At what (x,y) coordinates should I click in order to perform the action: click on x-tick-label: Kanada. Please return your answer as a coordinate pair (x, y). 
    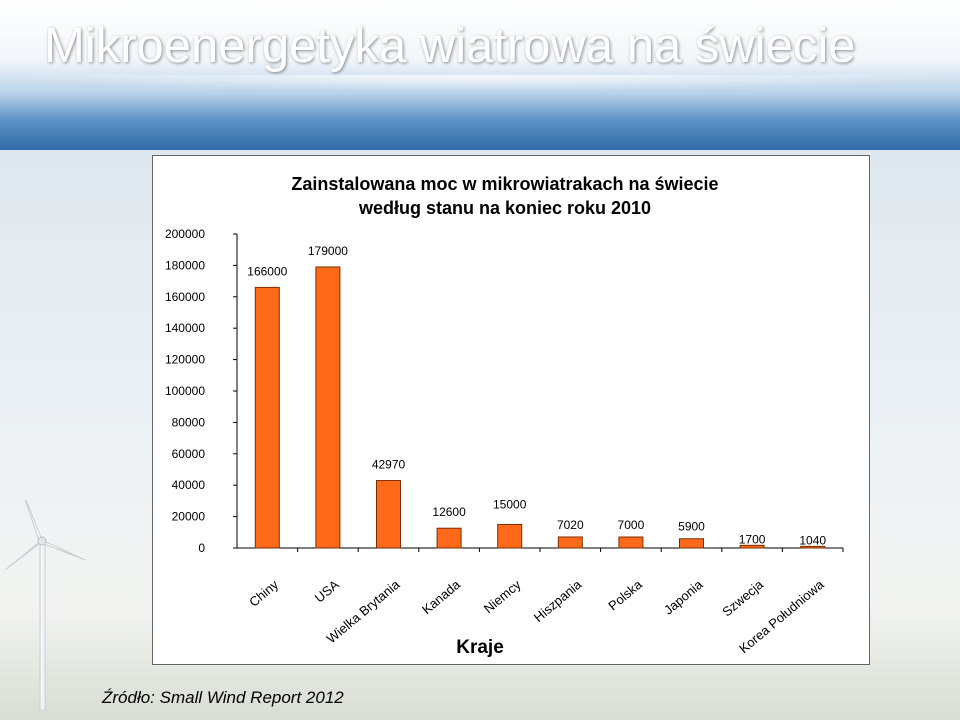
    Looking at the image, I should click on (441, 596).